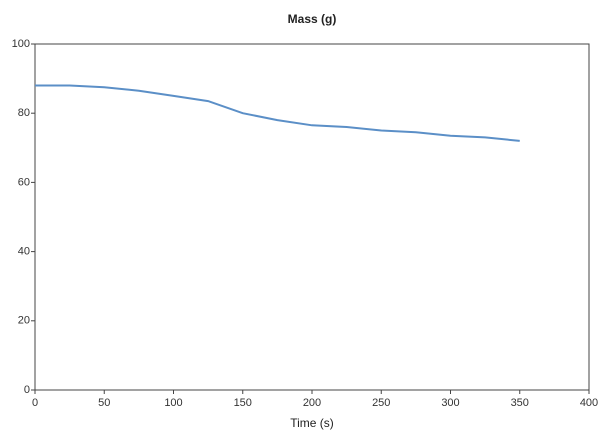  I want to click on x-tick-label: 250, so click(381, 403).